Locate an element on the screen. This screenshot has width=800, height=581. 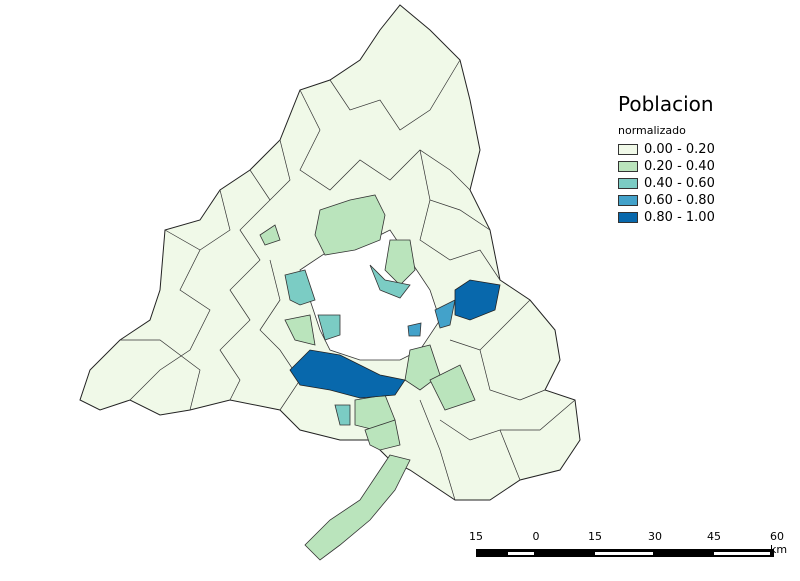
legend-label: 0.80 - 1.00 is located at coordinates (679, 217).